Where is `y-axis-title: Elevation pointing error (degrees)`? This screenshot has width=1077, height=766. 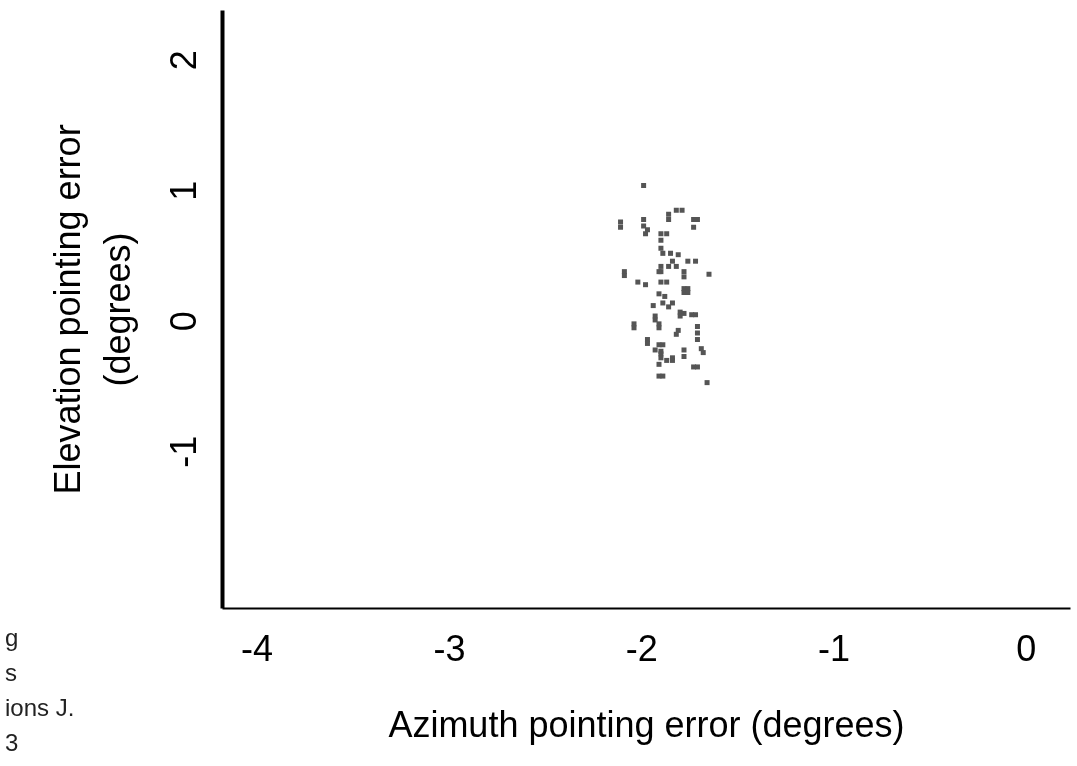
y-axis-title: Elevation pointing error (degrees) is located at coordinates (92, 309).